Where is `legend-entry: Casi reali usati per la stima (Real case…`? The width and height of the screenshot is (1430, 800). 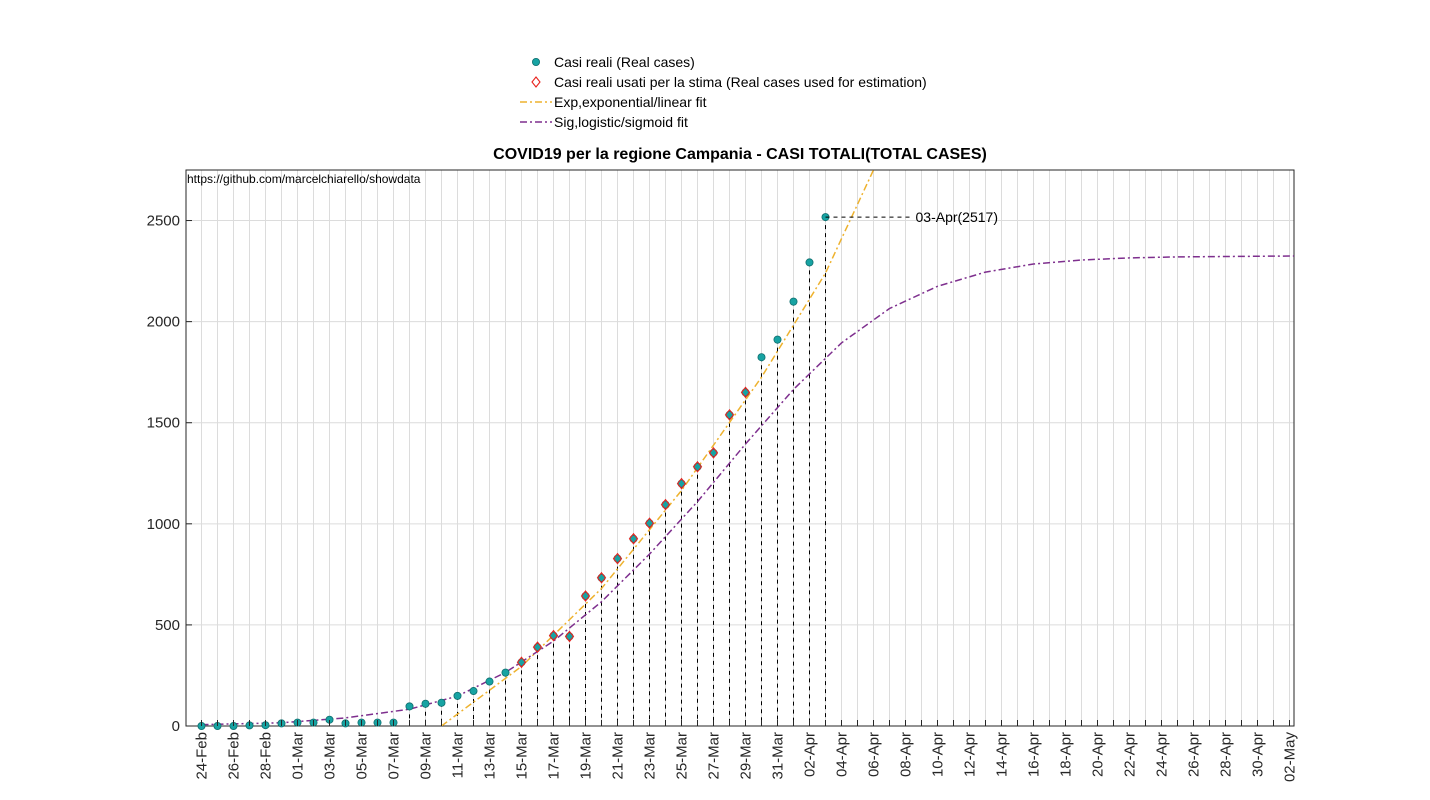
legend-entry: Casi reali usati per la stima (Real case… is located at coordinates (740, 82).